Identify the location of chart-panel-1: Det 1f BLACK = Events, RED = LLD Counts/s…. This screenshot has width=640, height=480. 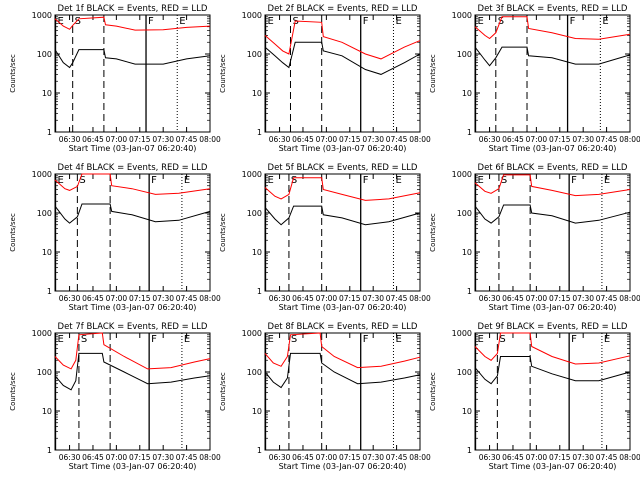
(115, 78).